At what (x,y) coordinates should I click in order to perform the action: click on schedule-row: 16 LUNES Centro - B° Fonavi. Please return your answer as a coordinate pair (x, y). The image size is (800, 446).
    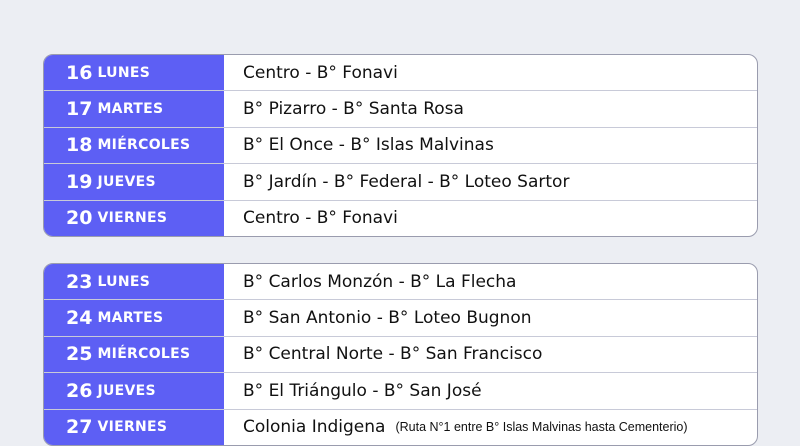
    Looking at the image, I should click on (400, 73).